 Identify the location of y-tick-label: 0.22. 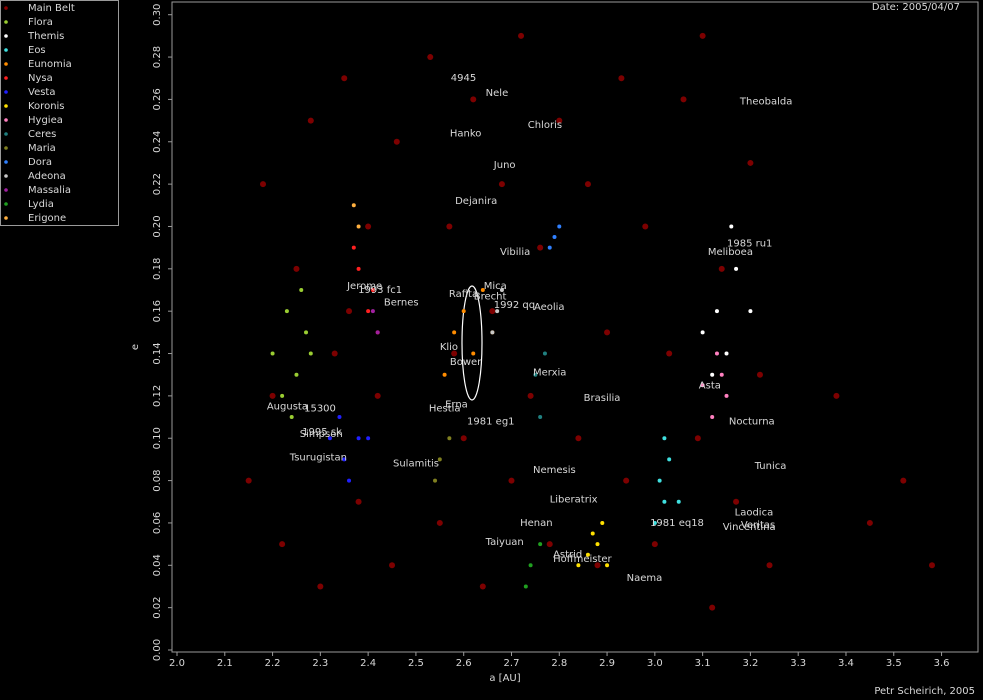
(157, 184).